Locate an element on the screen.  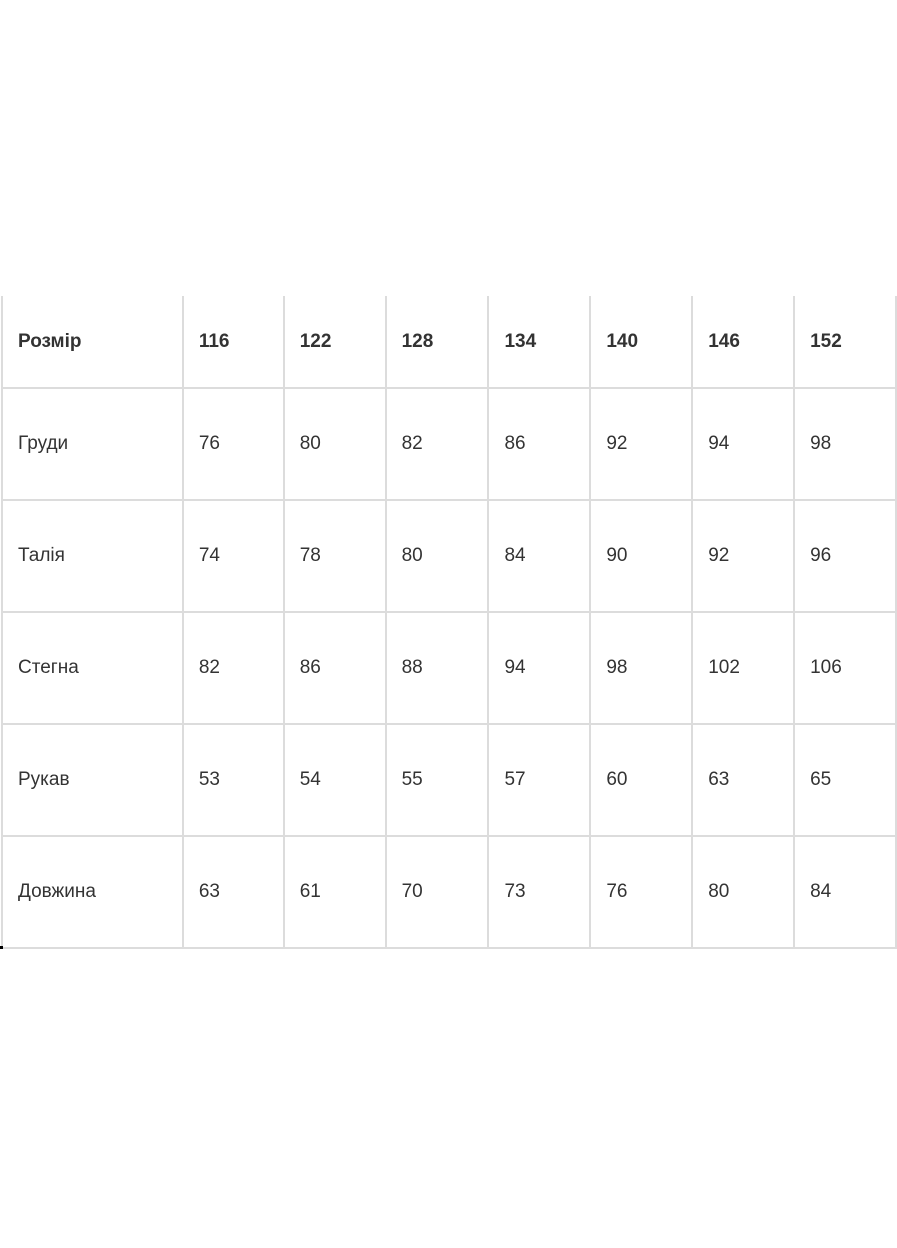
header-row: Розмір 116 122 128 134 140 146 152 is located at coordinates (449, 342).